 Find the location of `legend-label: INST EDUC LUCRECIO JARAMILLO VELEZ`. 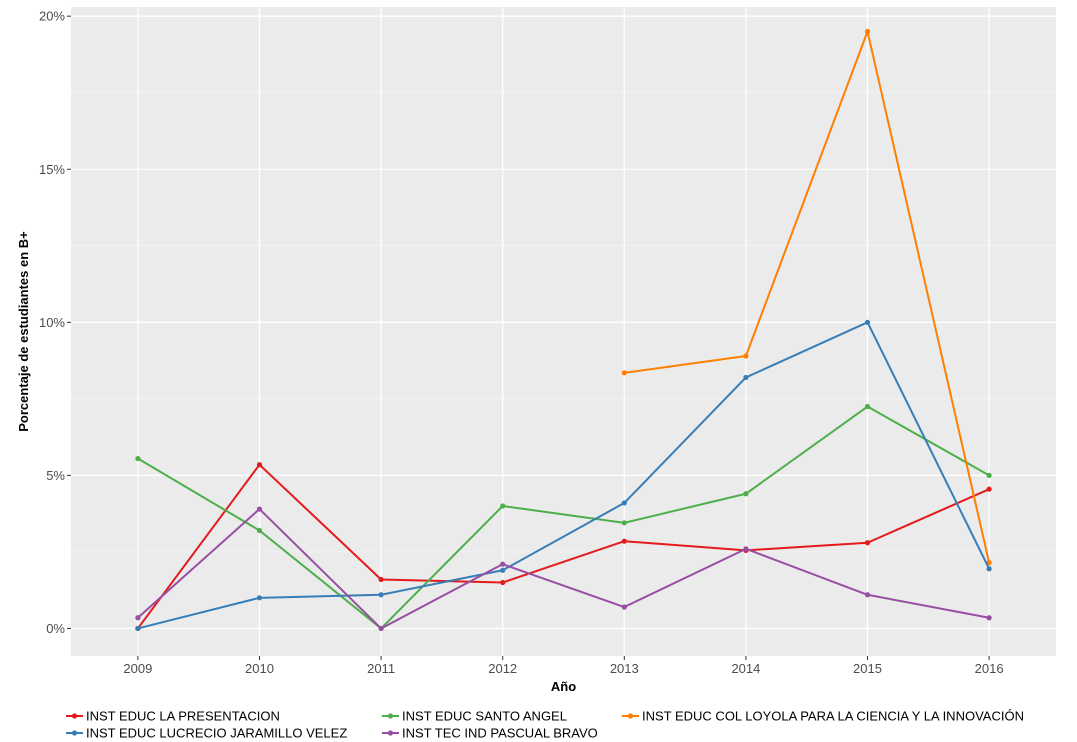

legend-label: INST EDUC LUCRECIO JARAMILLO VELEZ is located at coordinates (216, 733).